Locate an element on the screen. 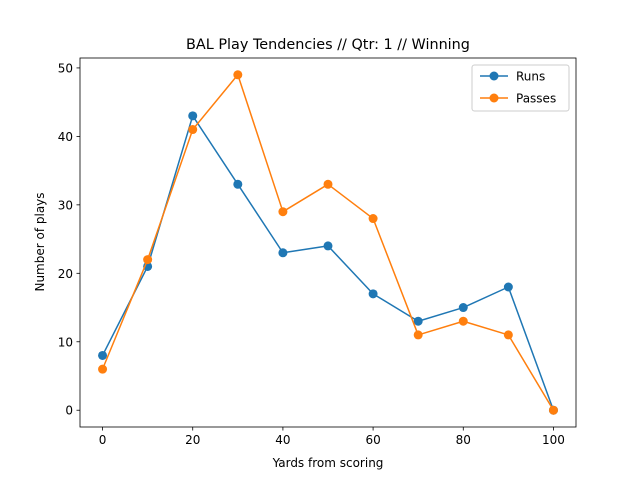 This screenshot has width=640, height=480. legend-item-runs: Runs is located at coordinates (512, 77).